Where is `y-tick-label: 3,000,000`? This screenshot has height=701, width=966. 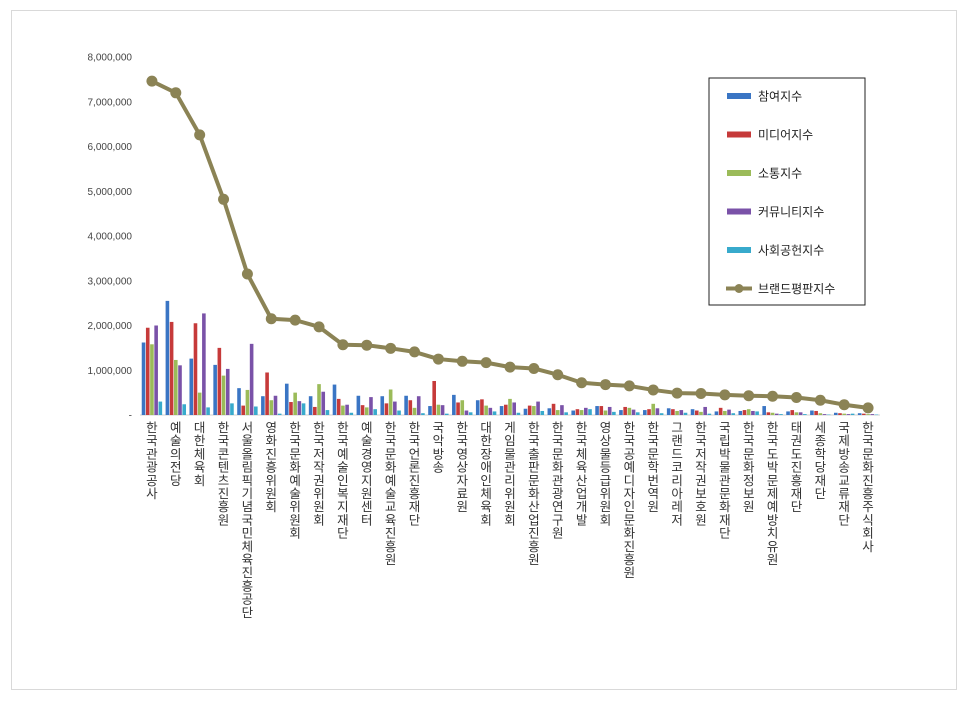 y-tick-label: 3,000,000 is located at coordinates (110, 281).